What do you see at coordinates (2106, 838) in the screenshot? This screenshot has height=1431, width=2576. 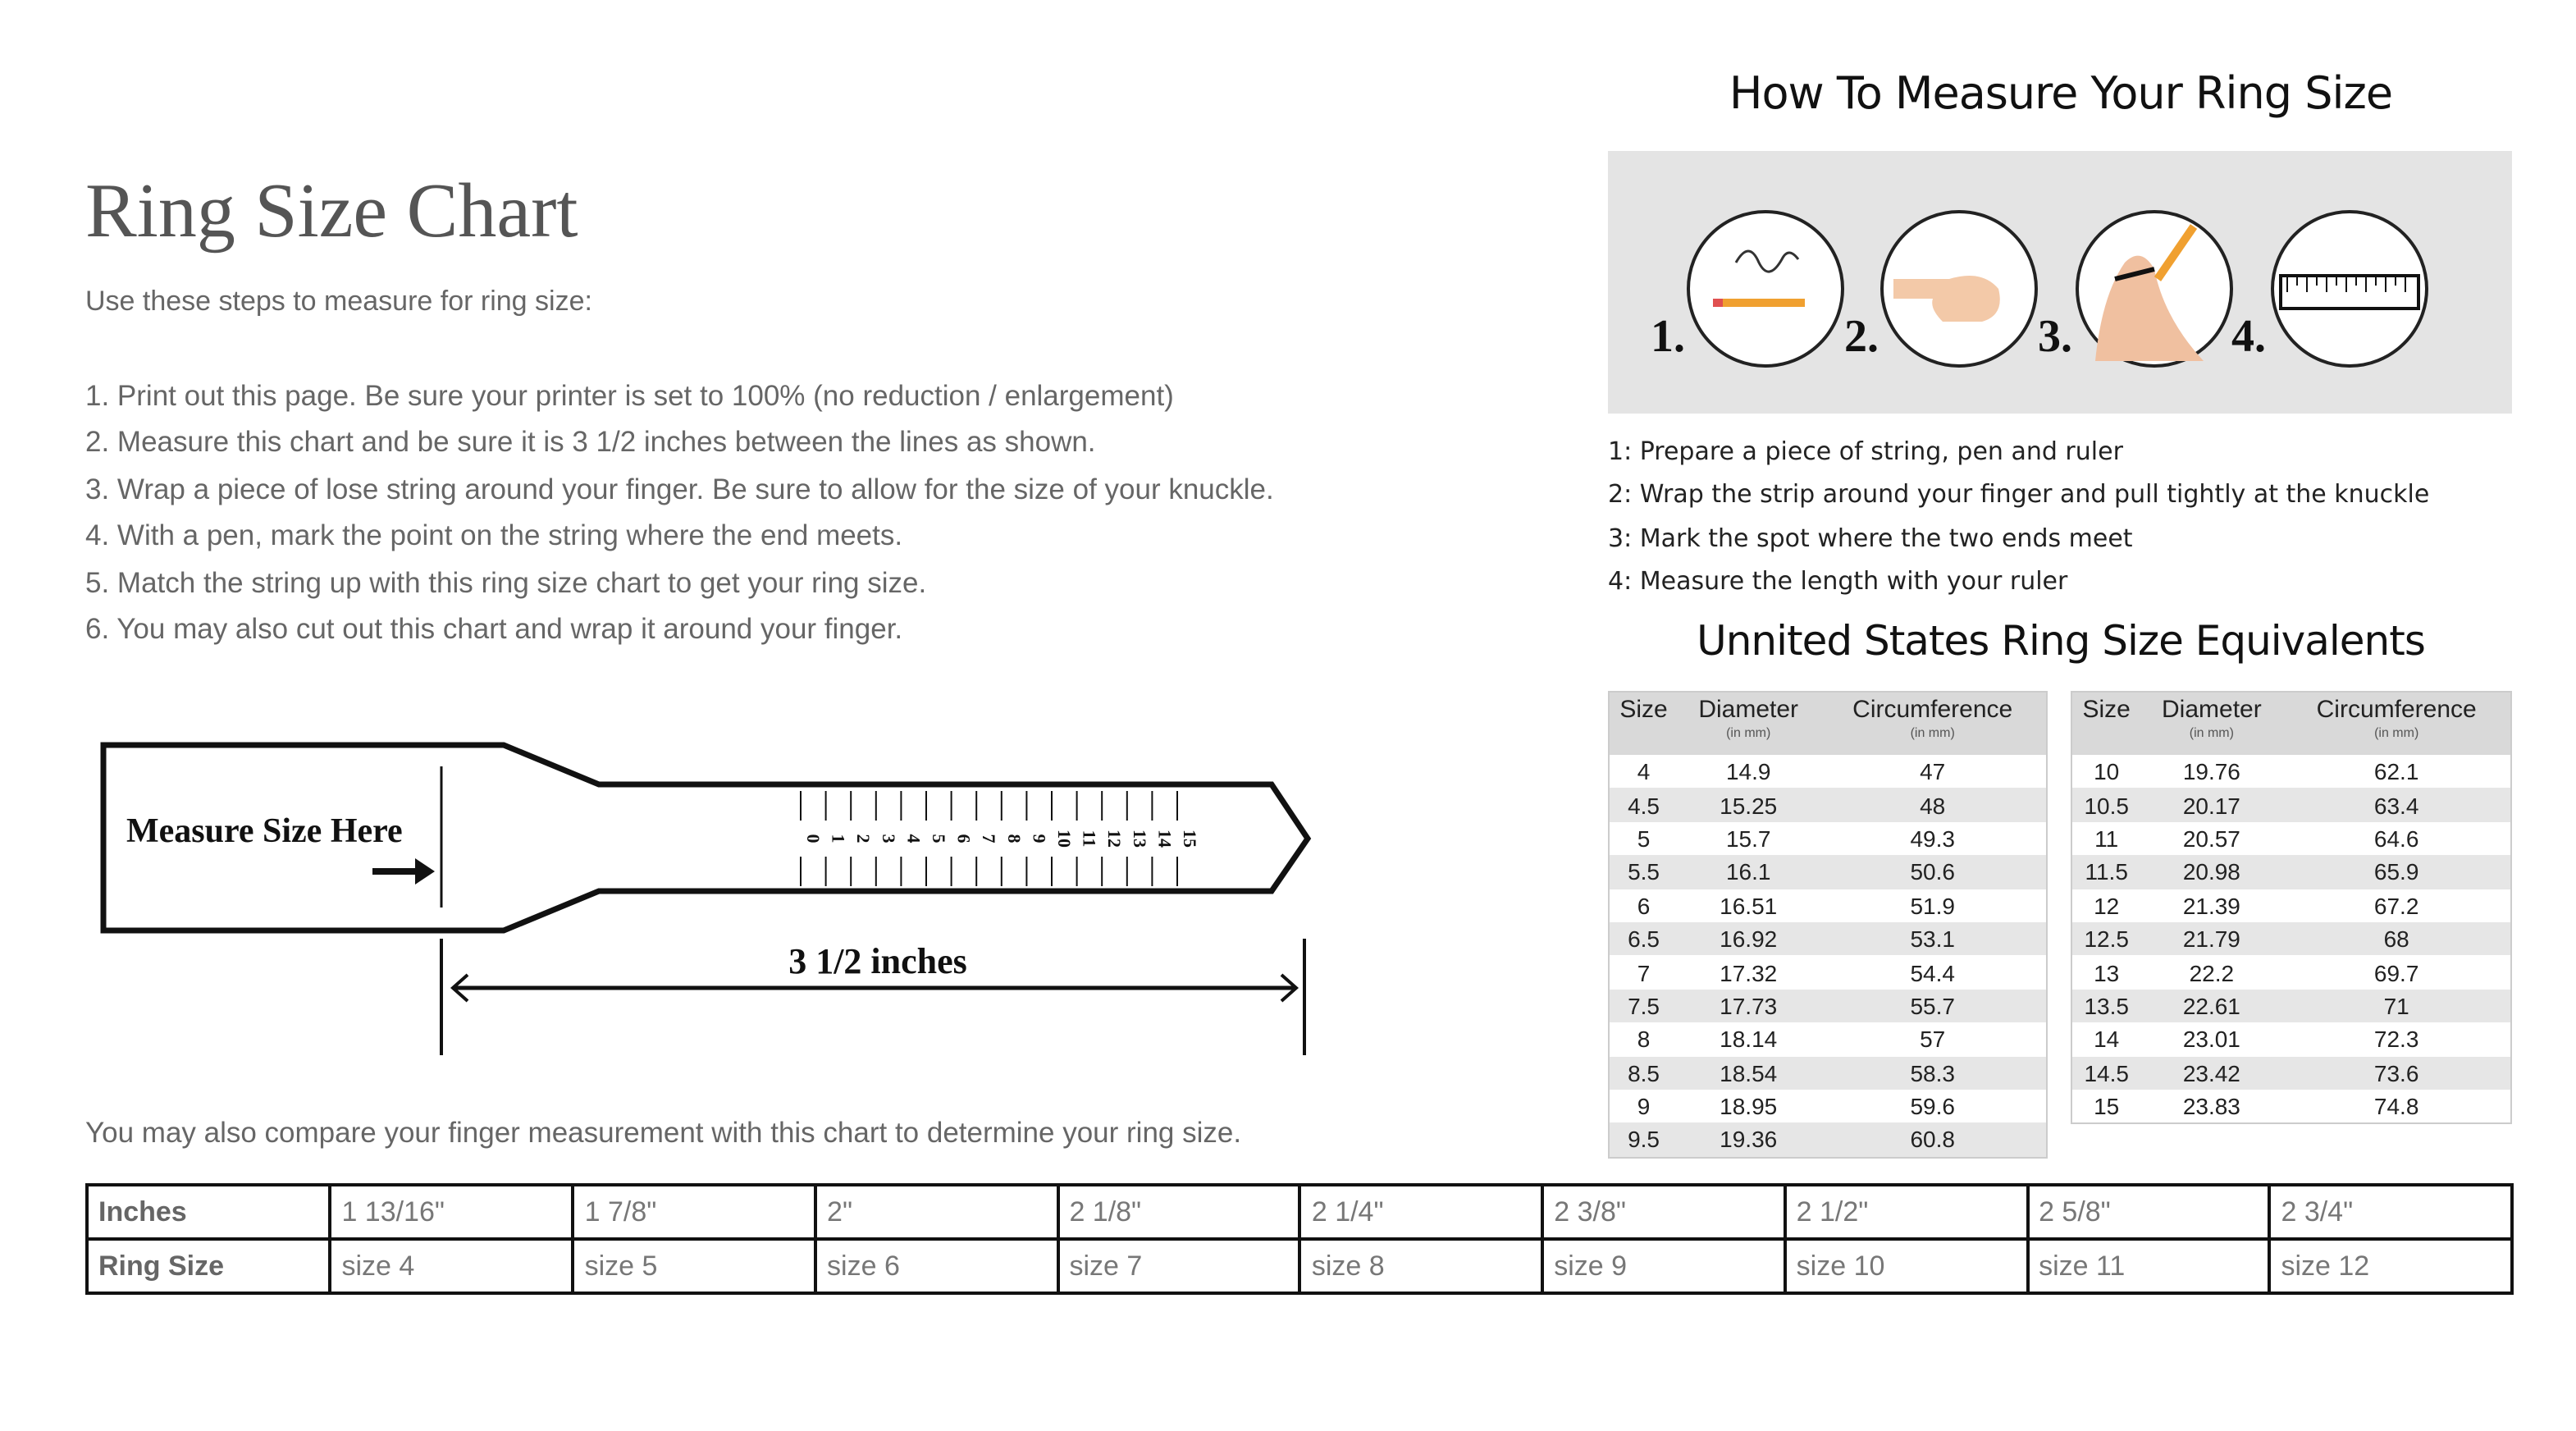 I see `size-cell: 11` at bounding box center [2106, 838].